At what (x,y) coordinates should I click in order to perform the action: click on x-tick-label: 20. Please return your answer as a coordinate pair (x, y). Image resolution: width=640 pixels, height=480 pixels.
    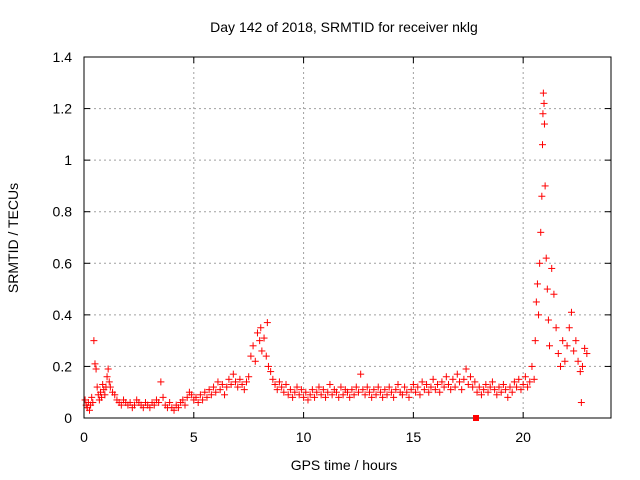
    Looking at the image, I should click on (523, 437).